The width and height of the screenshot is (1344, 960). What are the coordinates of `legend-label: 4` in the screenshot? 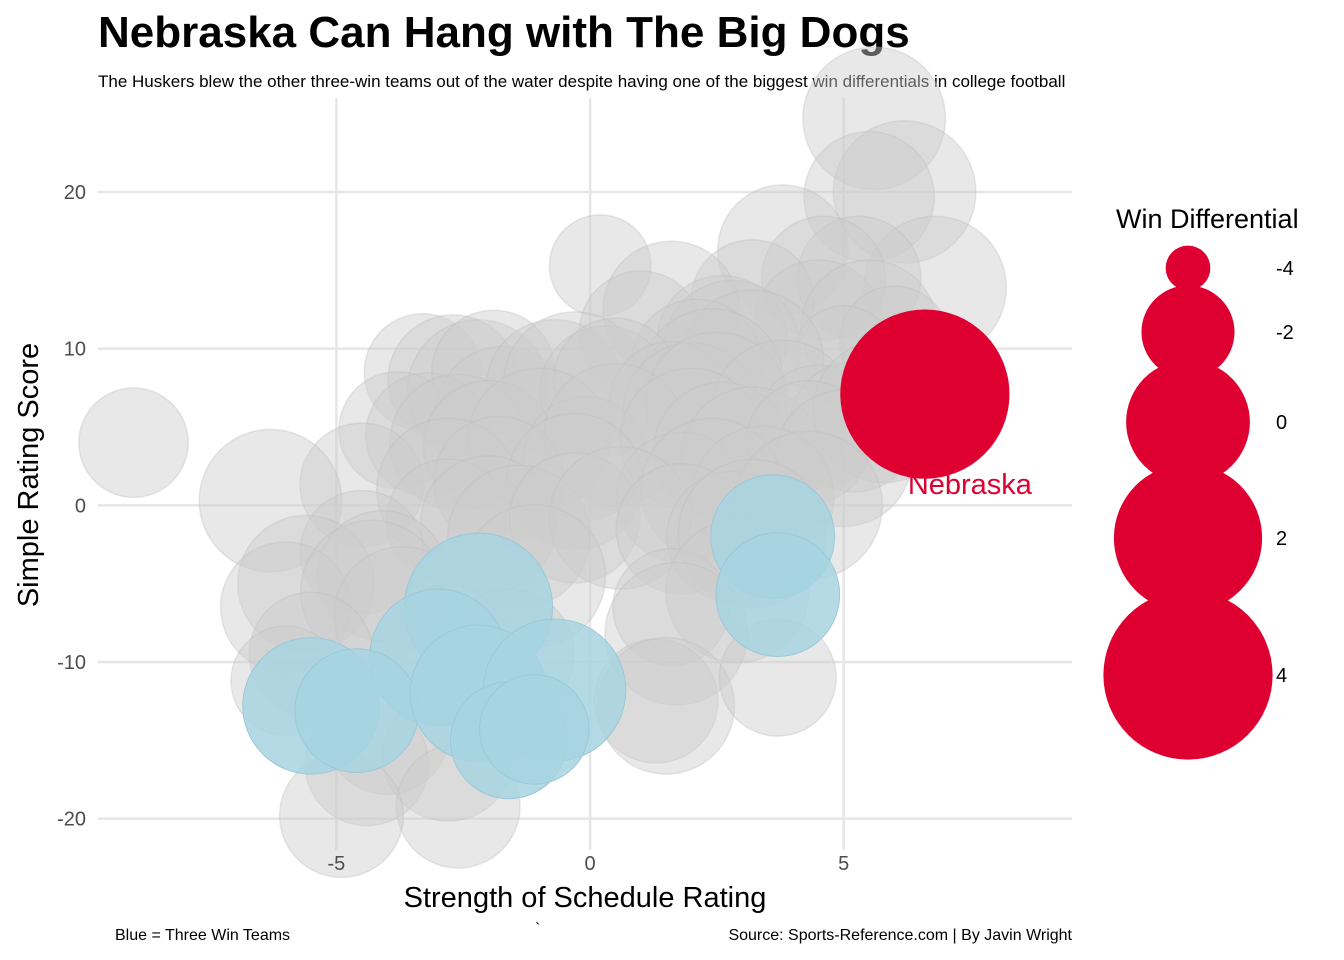 It's located at (1281, 676).